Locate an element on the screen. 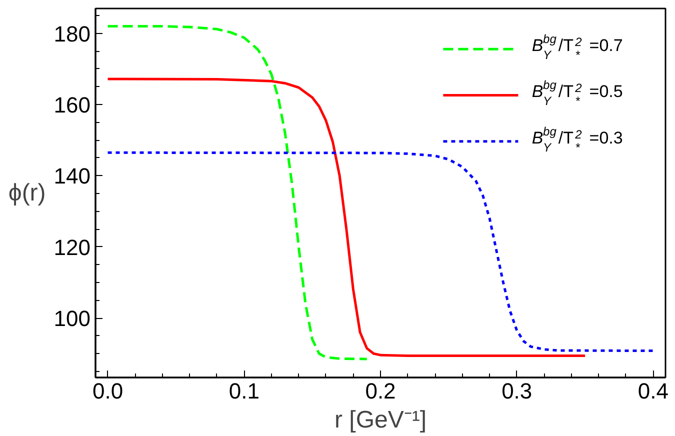  x-axis-title: r [GeV⁻¹] is located at coordinates (380, 420).